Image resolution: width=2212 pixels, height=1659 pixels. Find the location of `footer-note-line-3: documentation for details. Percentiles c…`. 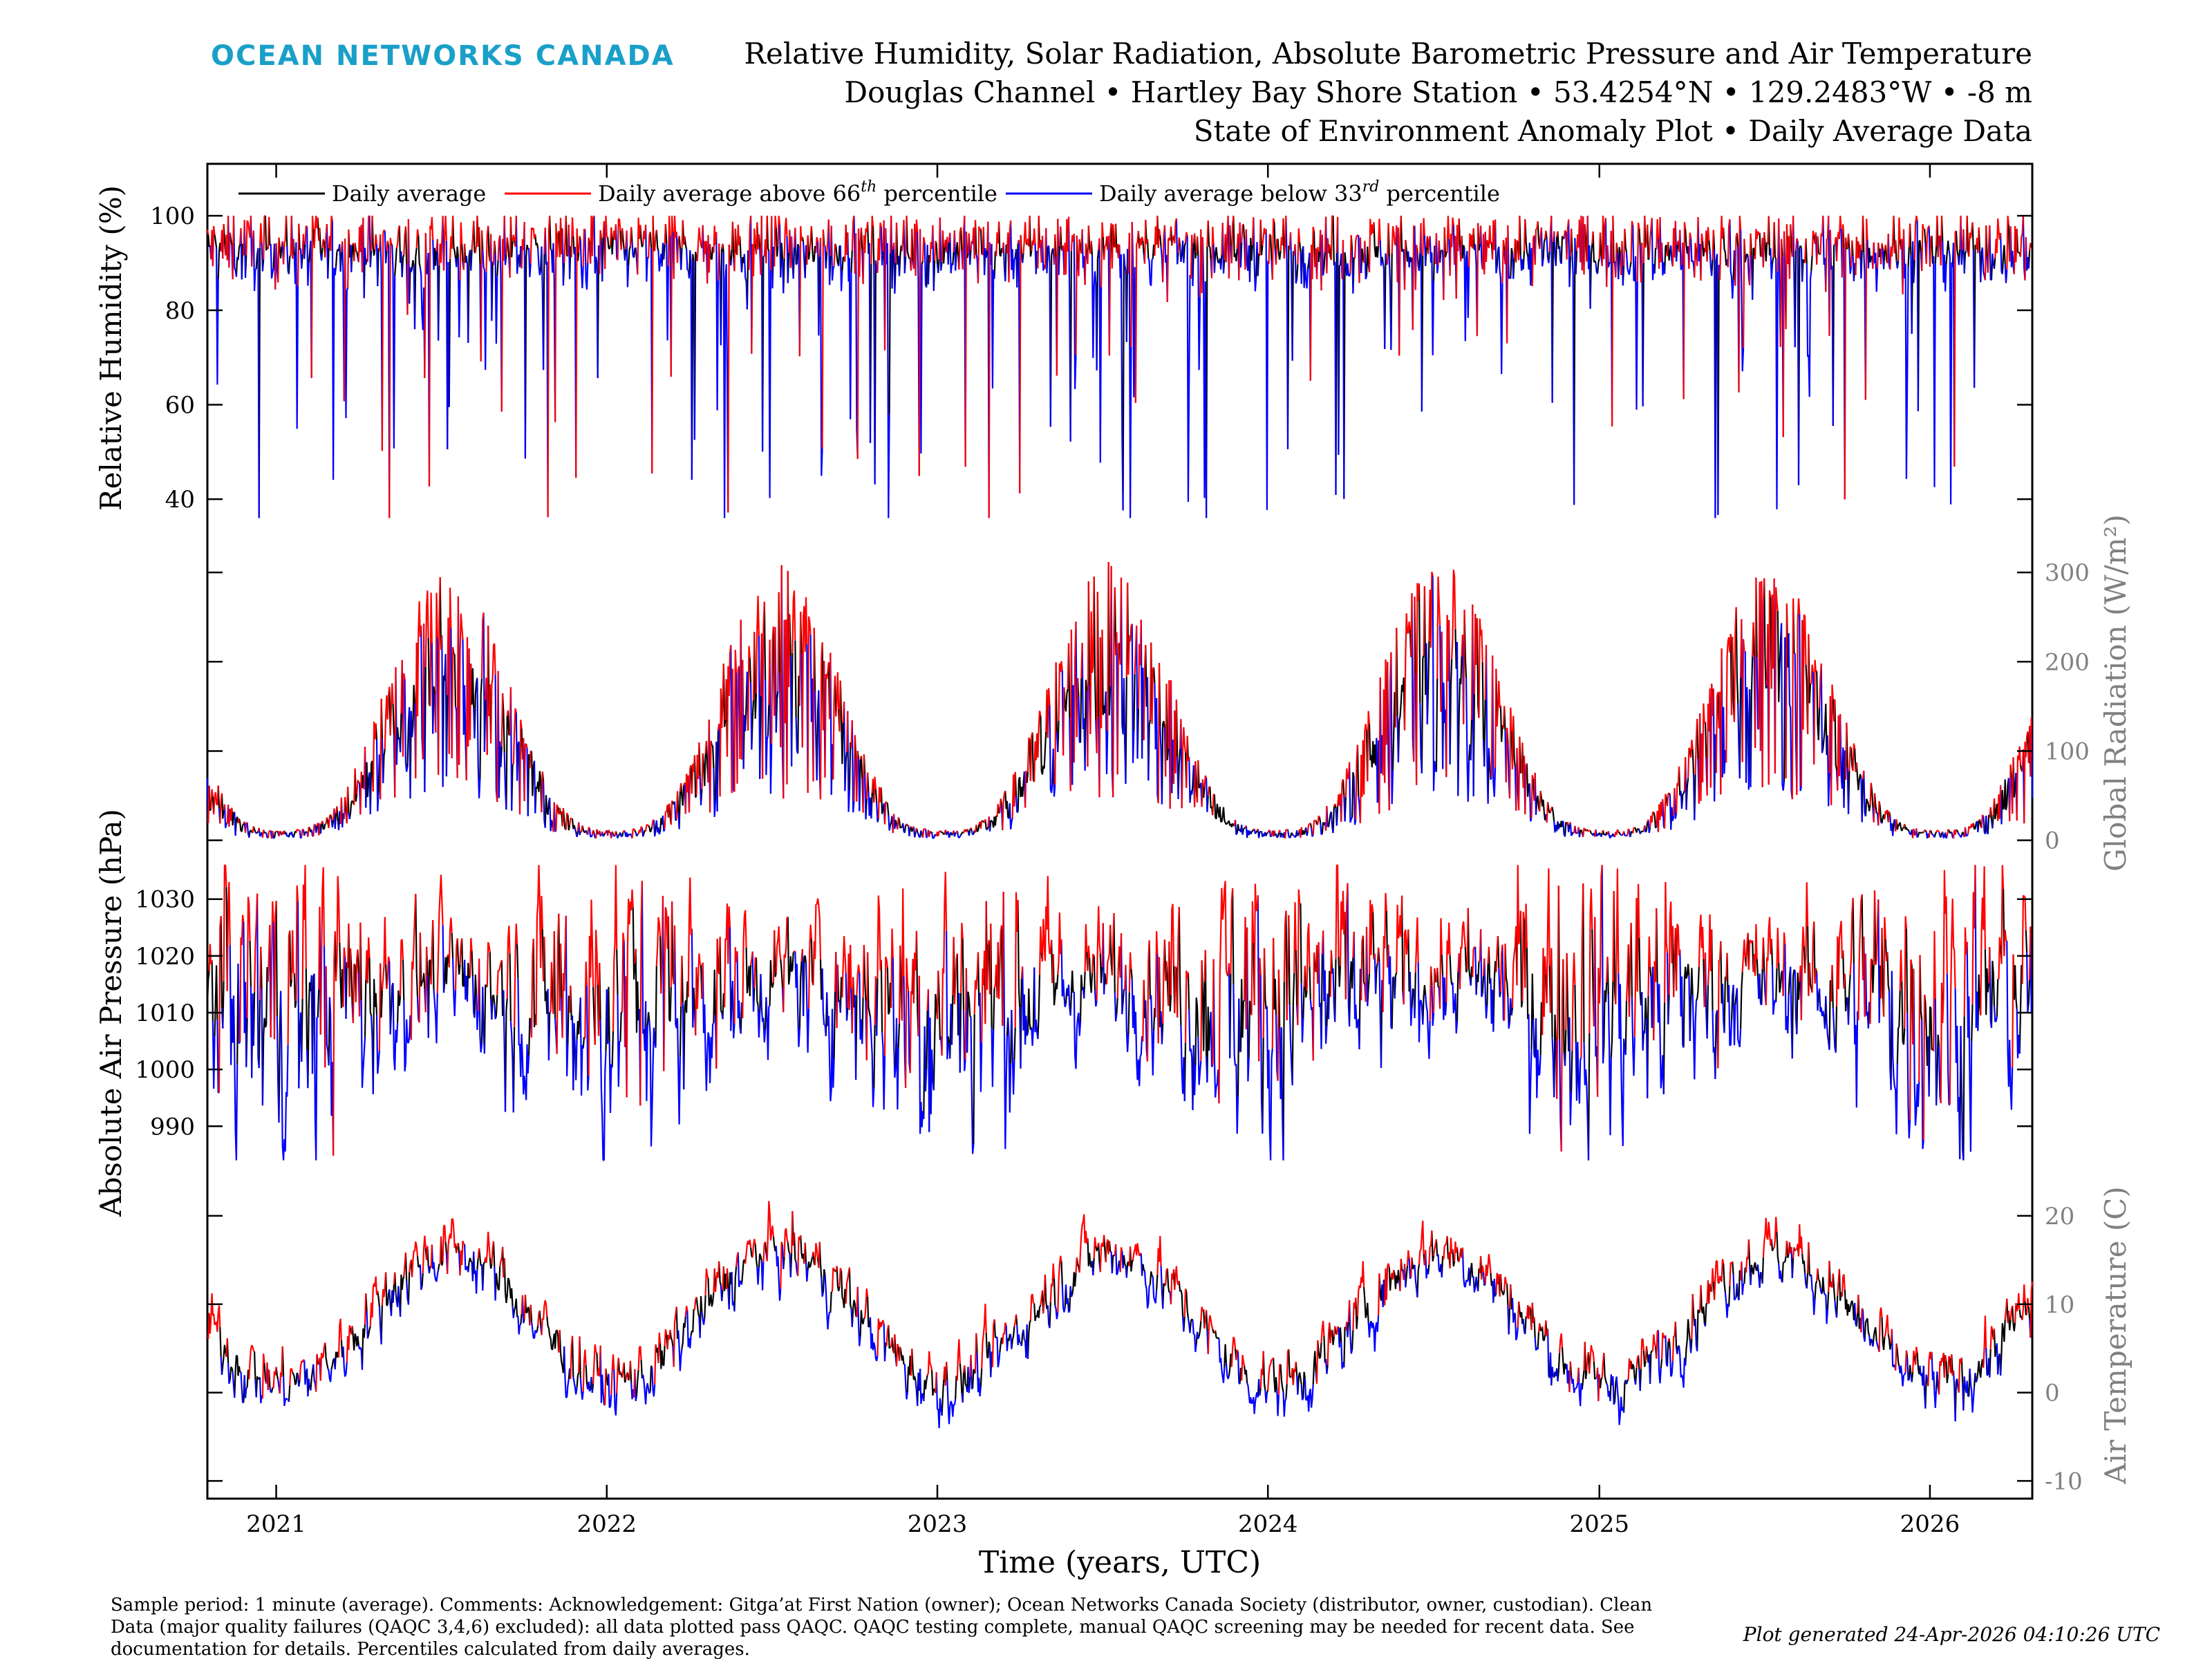

footer-note-line-3: documentation for details. Percentiles c… is located at coordinates (431, 1649).